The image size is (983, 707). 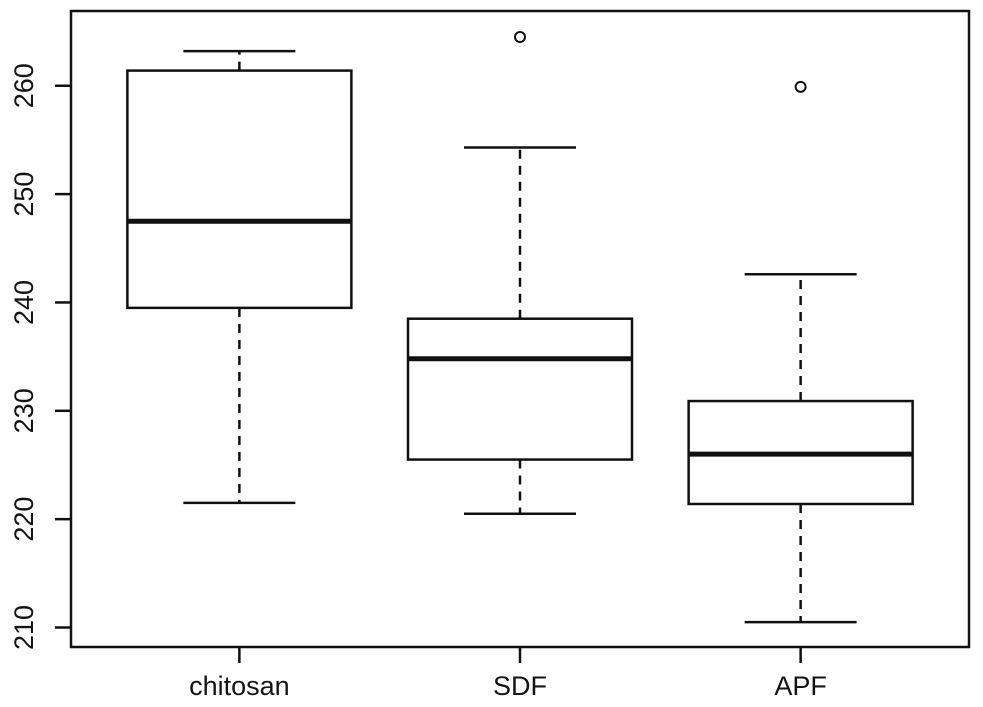 What do you see at coordinates (520, 686) in the screenshot?
I see `x-axis-category-label: SDF` at bounding box center [520, 686].